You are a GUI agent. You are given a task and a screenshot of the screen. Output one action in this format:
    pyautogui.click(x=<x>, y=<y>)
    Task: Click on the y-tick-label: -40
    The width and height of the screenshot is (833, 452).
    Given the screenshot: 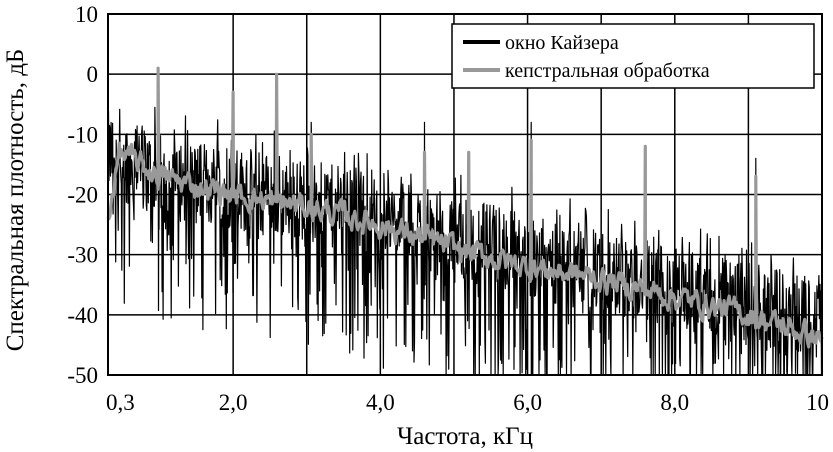 What is the action you would take?
    pyautogui.click(x=82, y=315)
    